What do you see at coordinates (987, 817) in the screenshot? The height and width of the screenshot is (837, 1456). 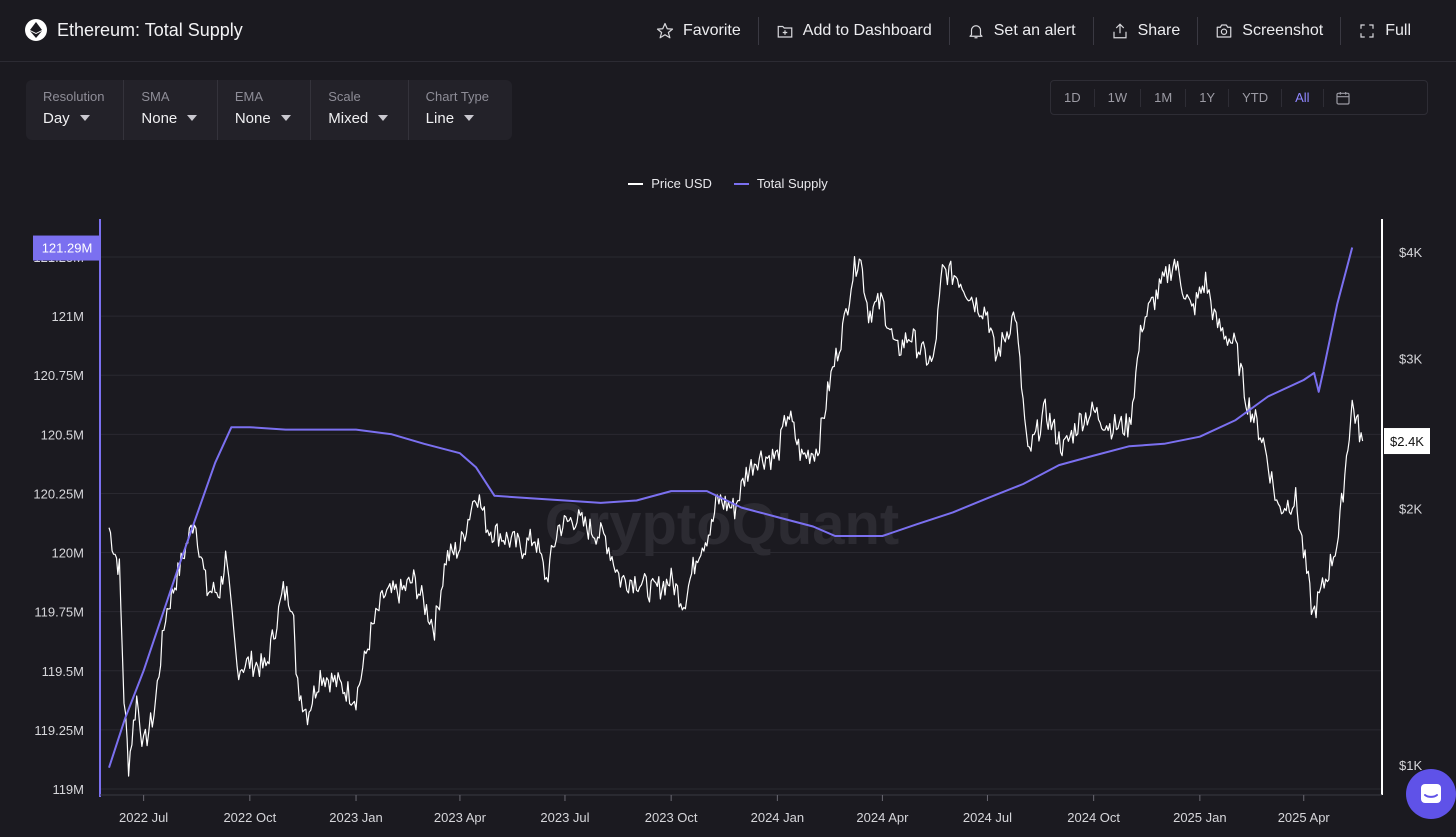 I see `x-axis-tick-label: 2024 Jul` at bounding box center [987, 817].